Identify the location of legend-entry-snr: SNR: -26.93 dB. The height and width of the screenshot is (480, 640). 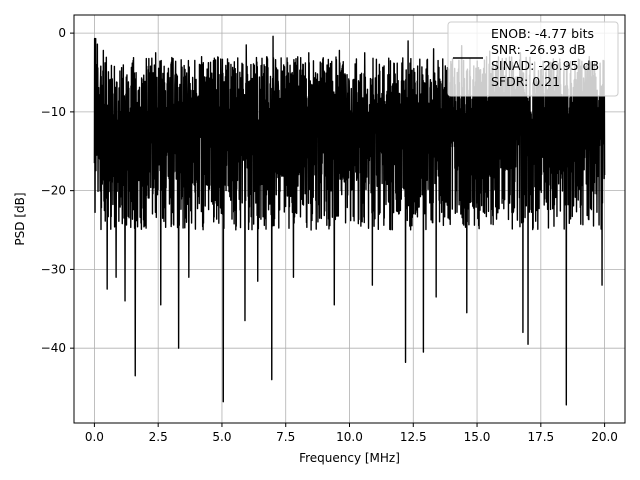
(538, 49).